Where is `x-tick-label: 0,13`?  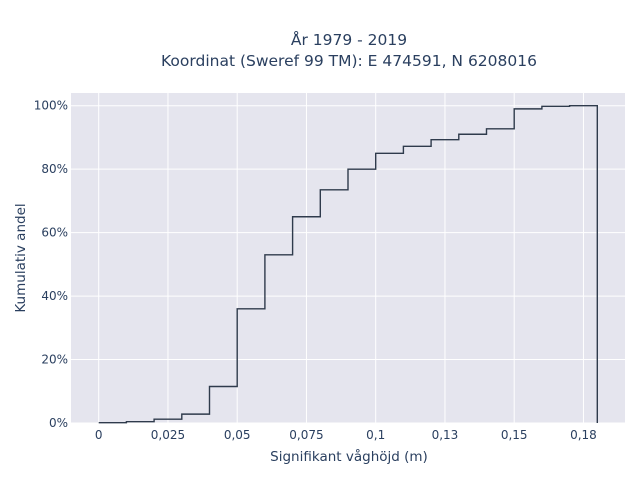
x-tick-label: 0,13 is located at coordinates (445, 435).